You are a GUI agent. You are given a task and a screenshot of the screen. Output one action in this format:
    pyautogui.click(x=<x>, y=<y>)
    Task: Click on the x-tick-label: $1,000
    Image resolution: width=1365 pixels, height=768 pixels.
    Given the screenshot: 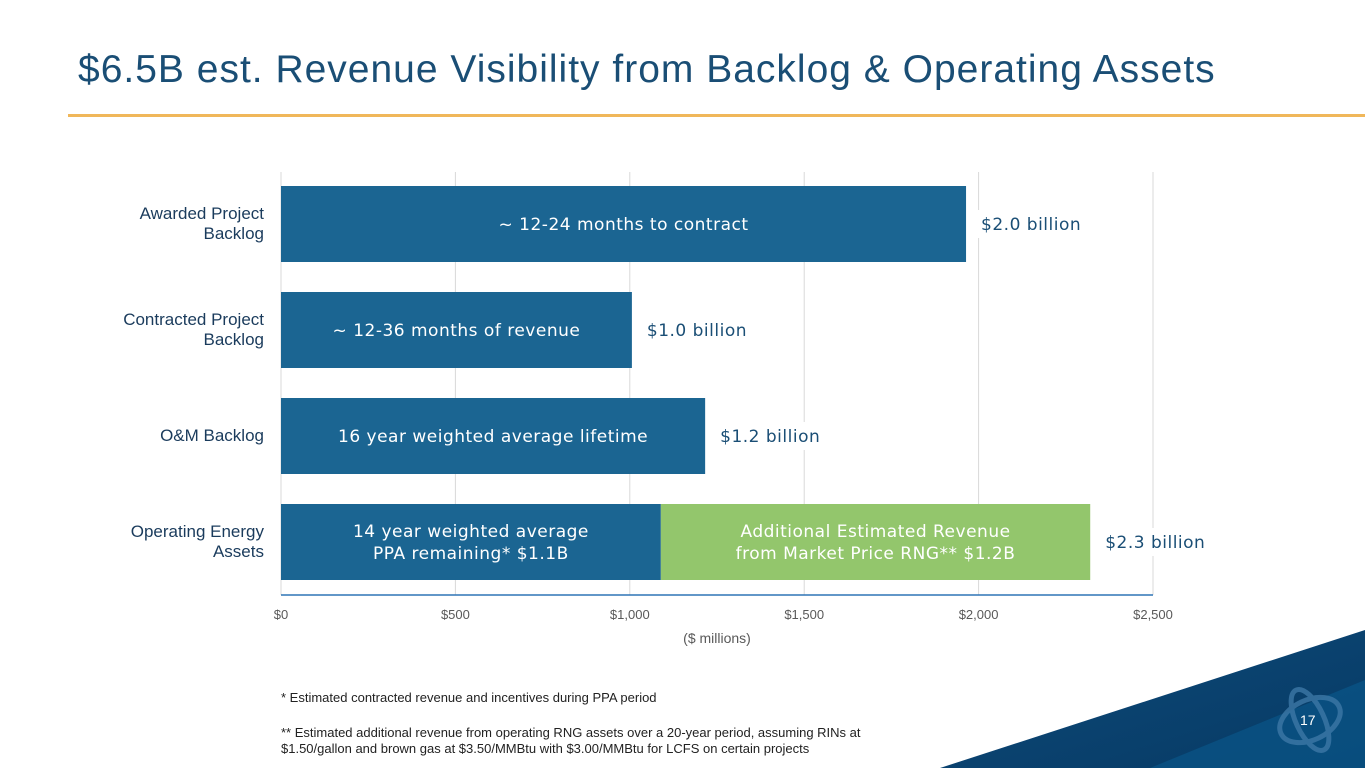 What is the action you would take?
    pyautogui.click(x=630, y=614)
    